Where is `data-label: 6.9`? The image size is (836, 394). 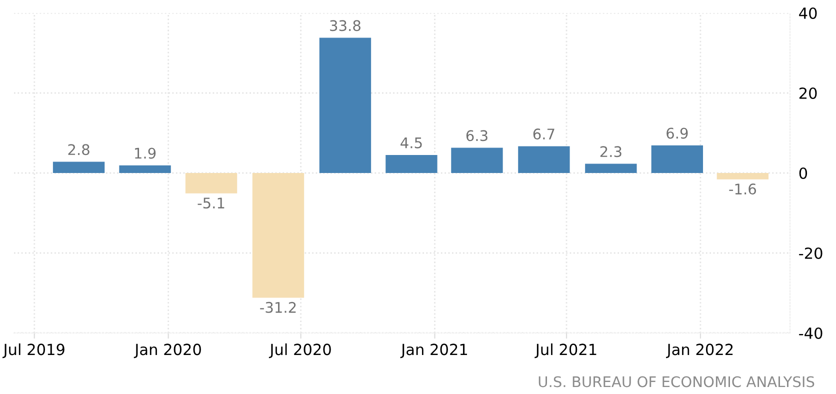
data-label: 6.9 is located at coordinates (677, 133).